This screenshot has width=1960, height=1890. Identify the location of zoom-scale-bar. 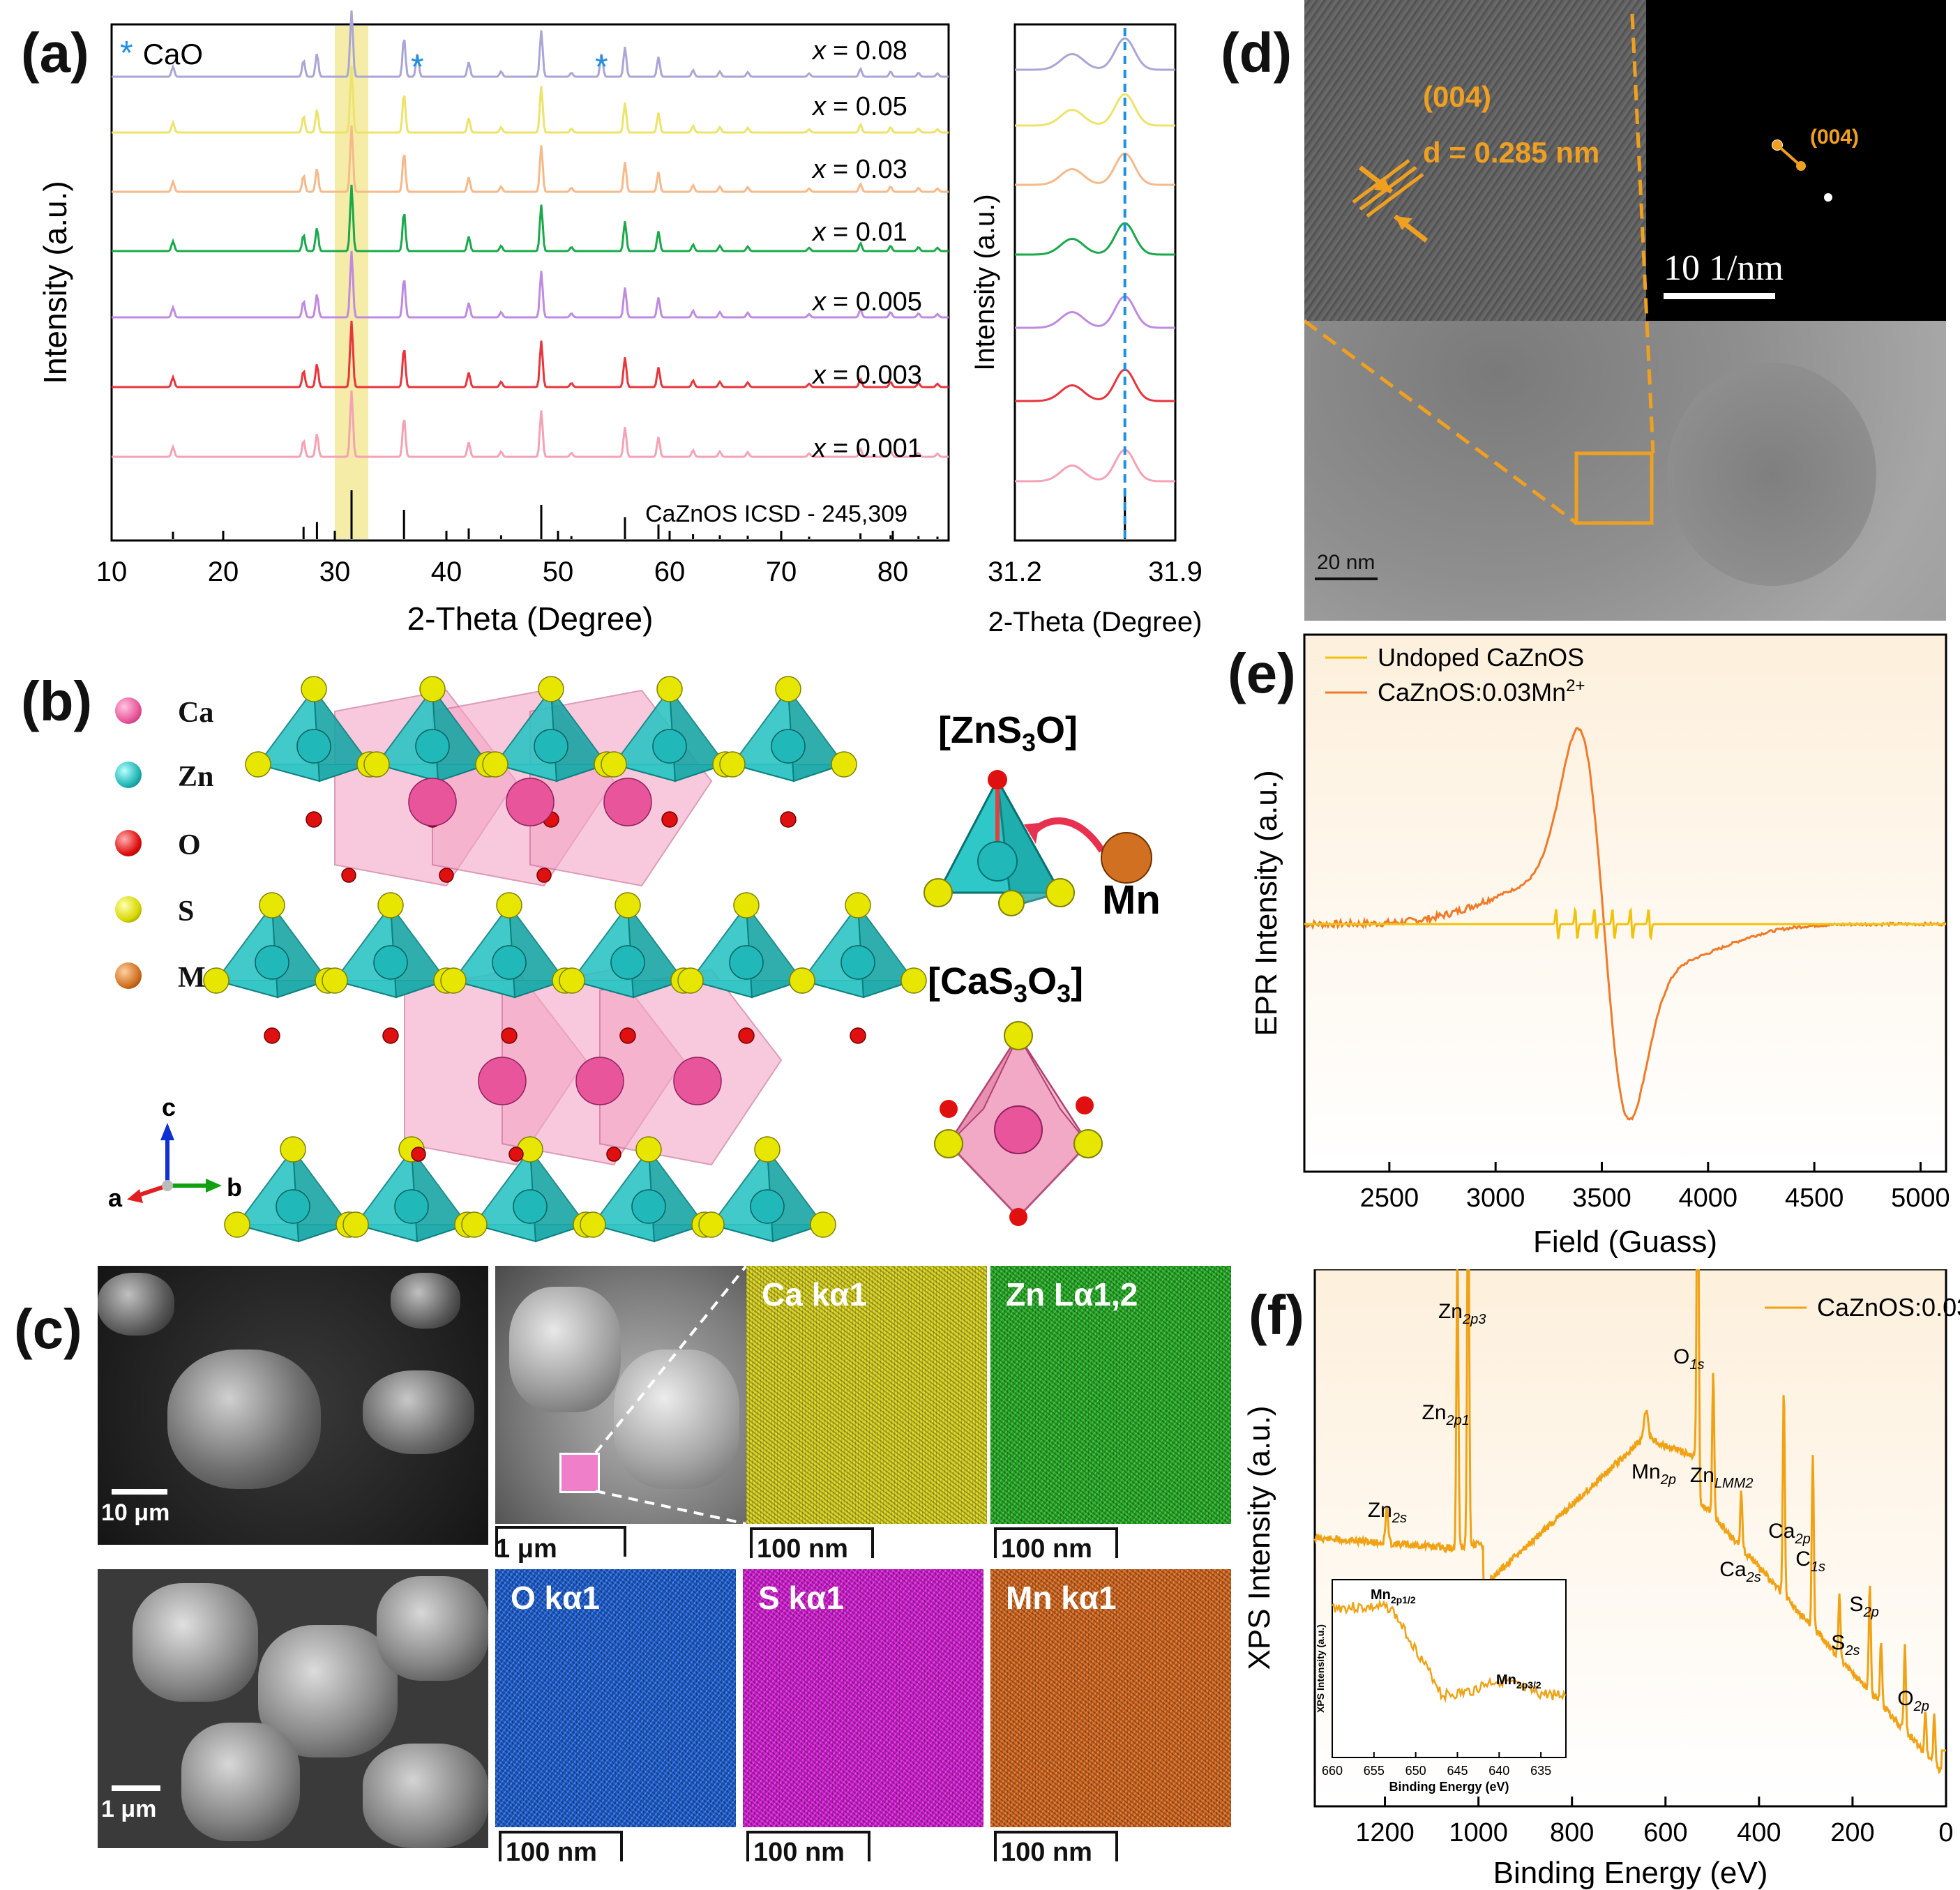
(560, 1542).